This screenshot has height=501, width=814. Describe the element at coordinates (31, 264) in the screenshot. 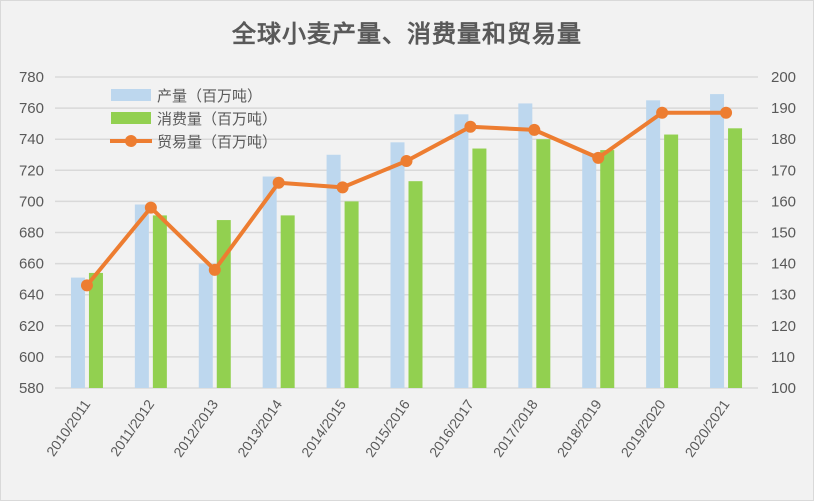

I see `left-y-tick-label: 660` at that location.